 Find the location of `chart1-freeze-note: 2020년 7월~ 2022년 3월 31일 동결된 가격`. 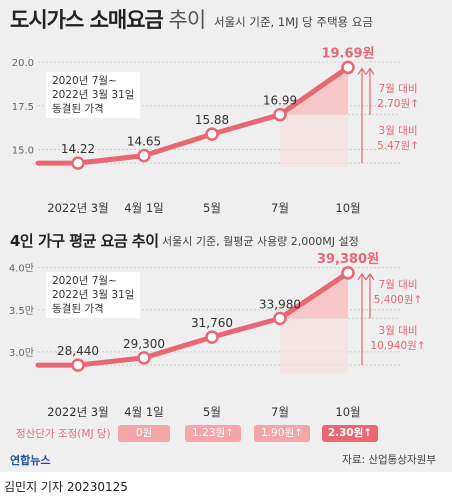

chart1-freeze-note: 2020년 7월~ 2022년 3월 31일 동결된 가격 is located at coordinates (93, 95).